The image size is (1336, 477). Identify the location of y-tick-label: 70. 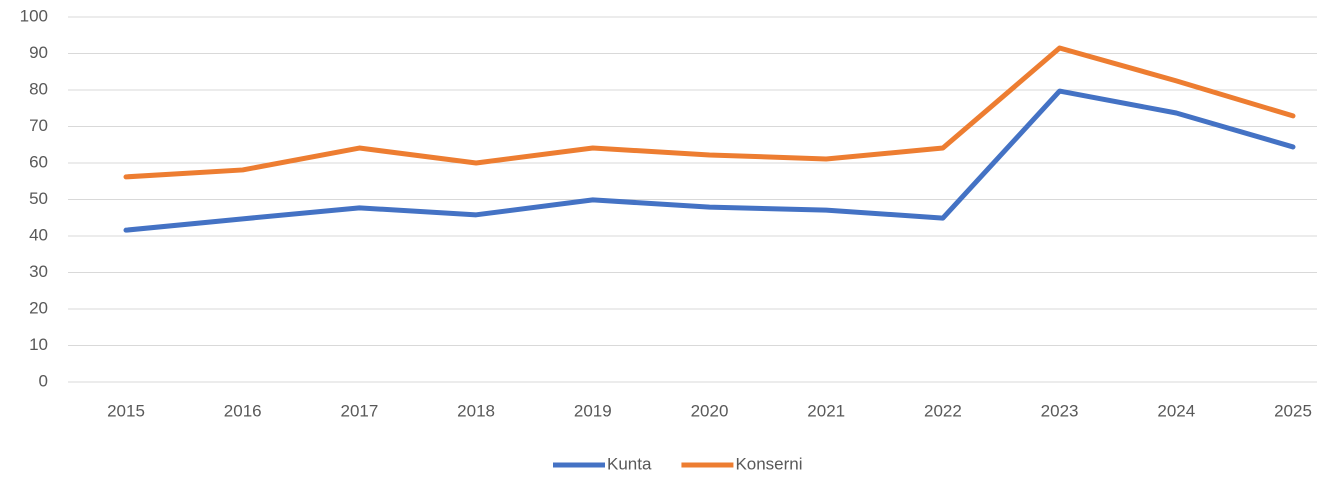
(38, 125).